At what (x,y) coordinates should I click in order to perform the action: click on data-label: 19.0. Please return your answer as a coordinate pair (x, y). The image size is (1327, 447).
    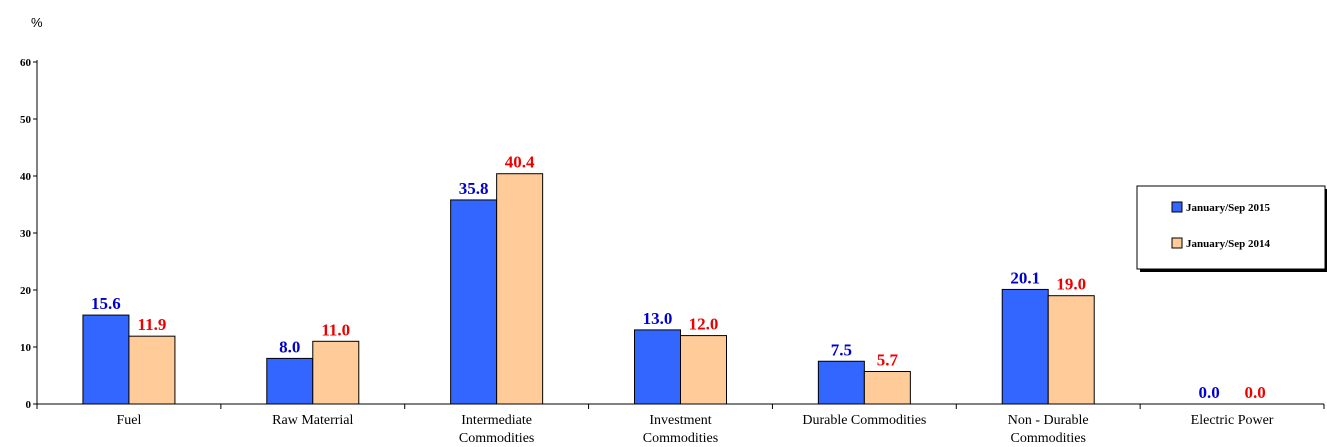
    Looking at the image, I should click on (1071, 284).